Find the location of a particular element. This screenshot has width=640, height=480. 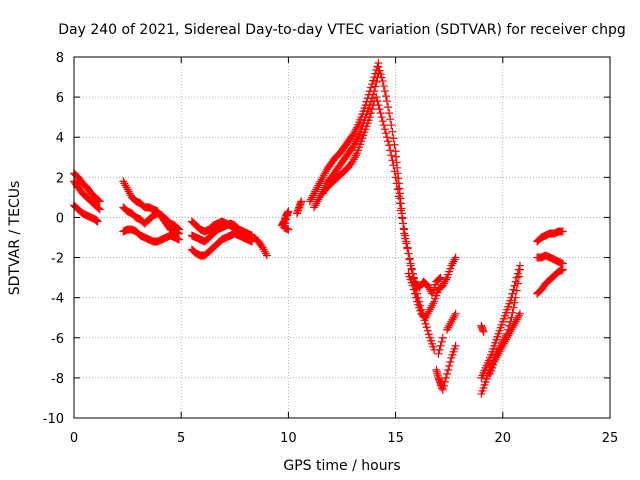

x-tick-label: 15 is located at coordinates (395, 438).